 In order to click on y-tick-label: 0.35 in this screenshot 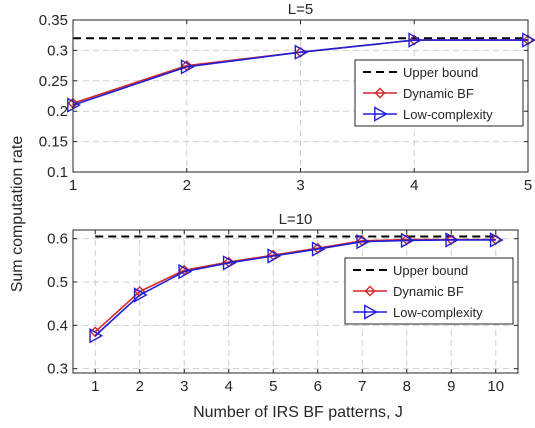, I will do `click(53, 20)`.